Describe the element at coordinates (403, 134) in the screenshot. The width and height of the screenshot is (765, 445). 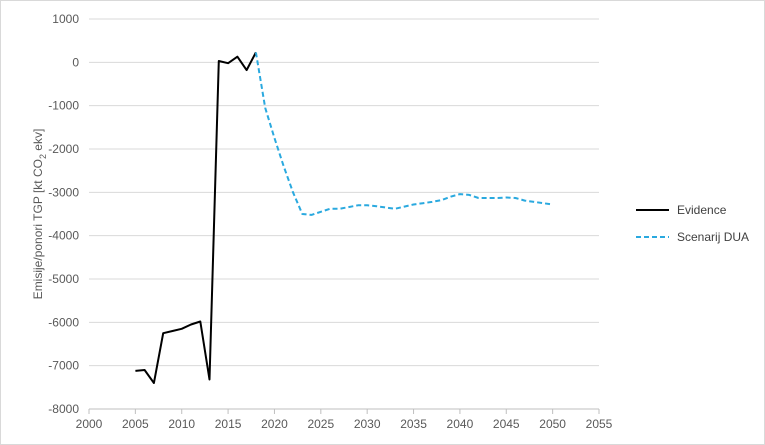
I see `series-line-scenarij-dua` at that location.